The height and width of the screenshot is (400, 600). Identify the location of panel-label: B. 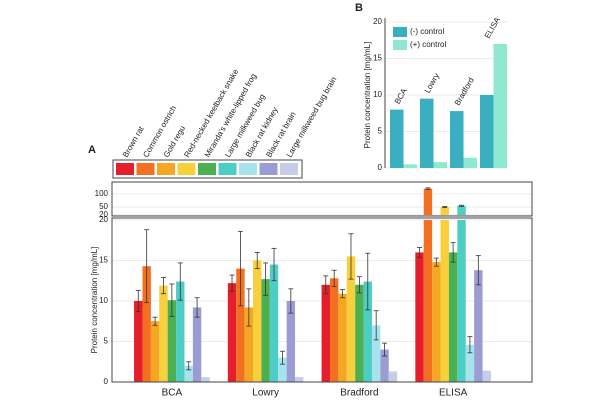
(359, 8).